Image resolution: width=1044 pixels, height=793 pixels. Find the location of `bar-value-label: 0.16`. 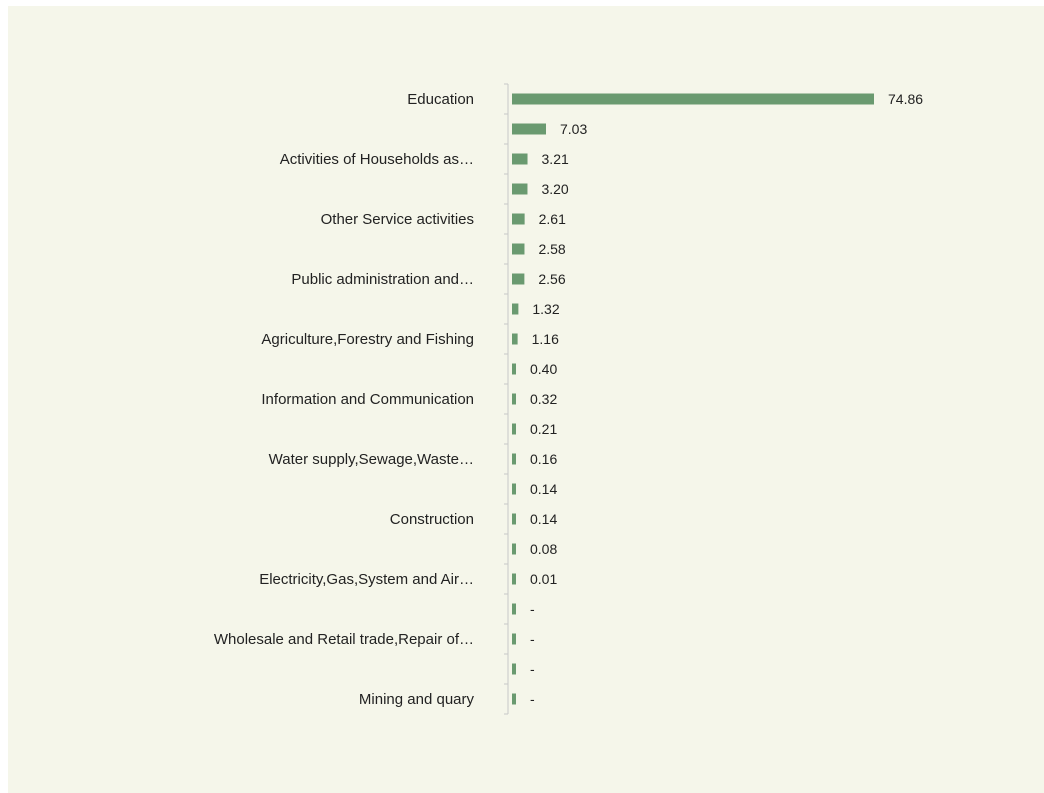

bar-value-label: 0.16 is located at coordinates (543, 459).